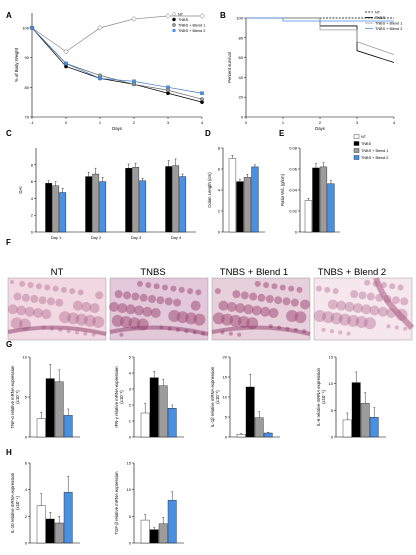  Describe the element at coordinates (130, 543) in the screenshot. I see `chart-h2-y-tick-label: 0` at that location.